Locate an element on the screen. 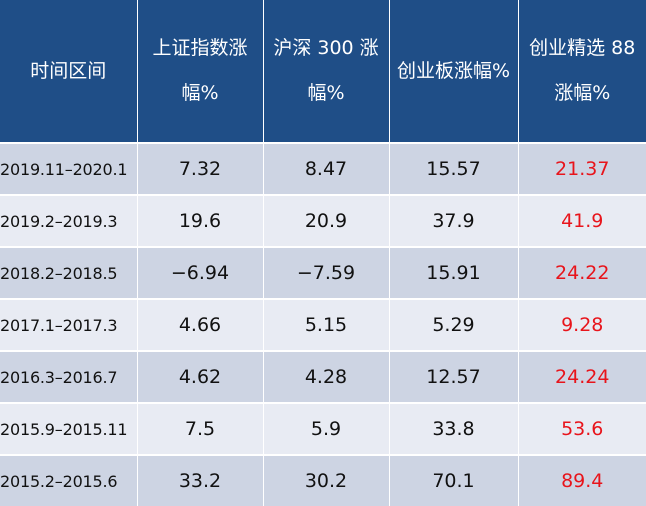 Image resolution: width=646 pixels, height=506 pixels. cell-period: 2018.2–2018.5 is located at coordinates (69, 272).